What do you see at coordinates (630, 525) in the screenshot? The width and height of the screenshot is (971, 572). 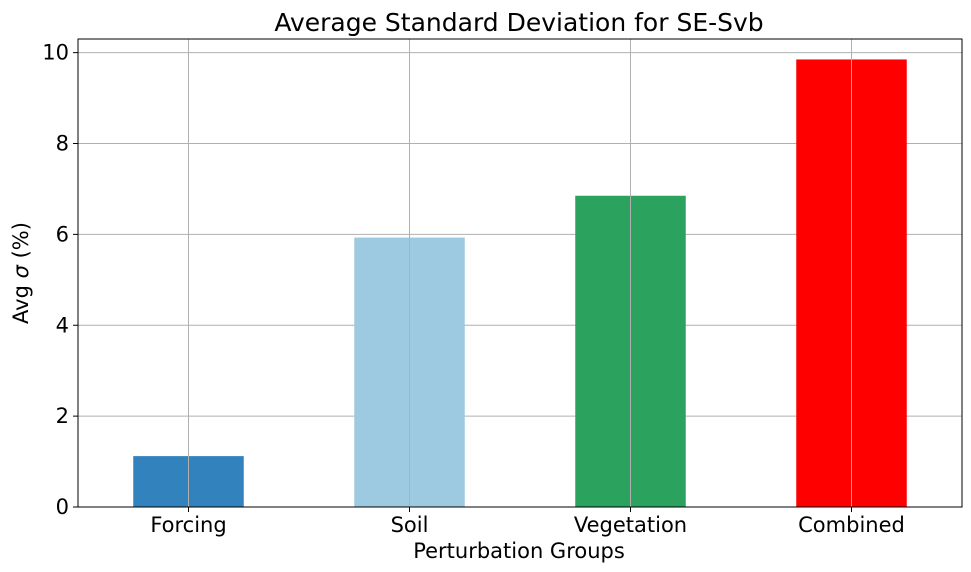 I see `x-tick-label: Vegetation` at bounding box center [630, 525].